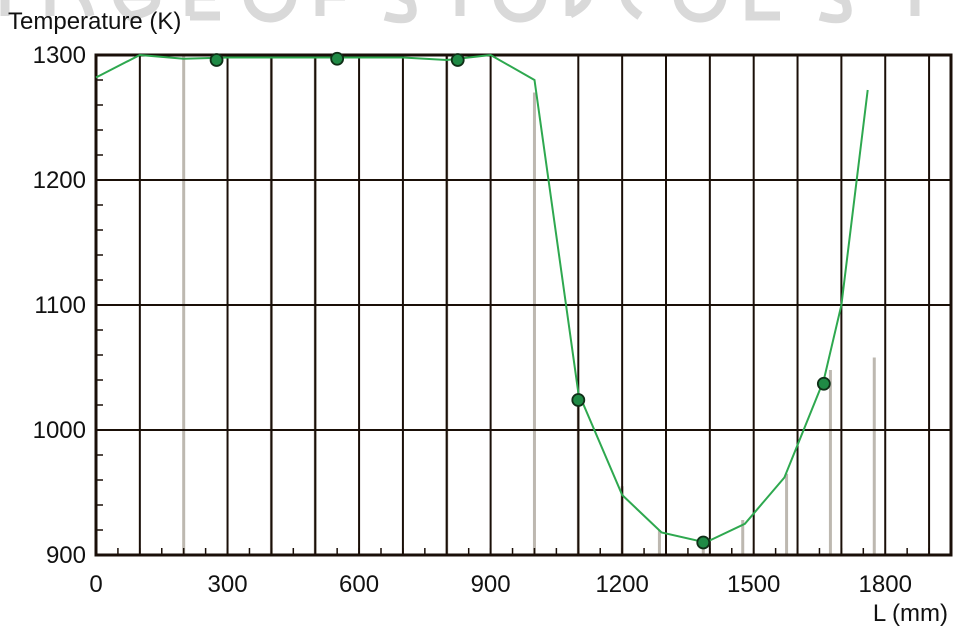 This screenshot has width=954, height=634. Describe the element at coordinates (359, 584) in the screenshot. I see `x-tick-label: 600` at that location.